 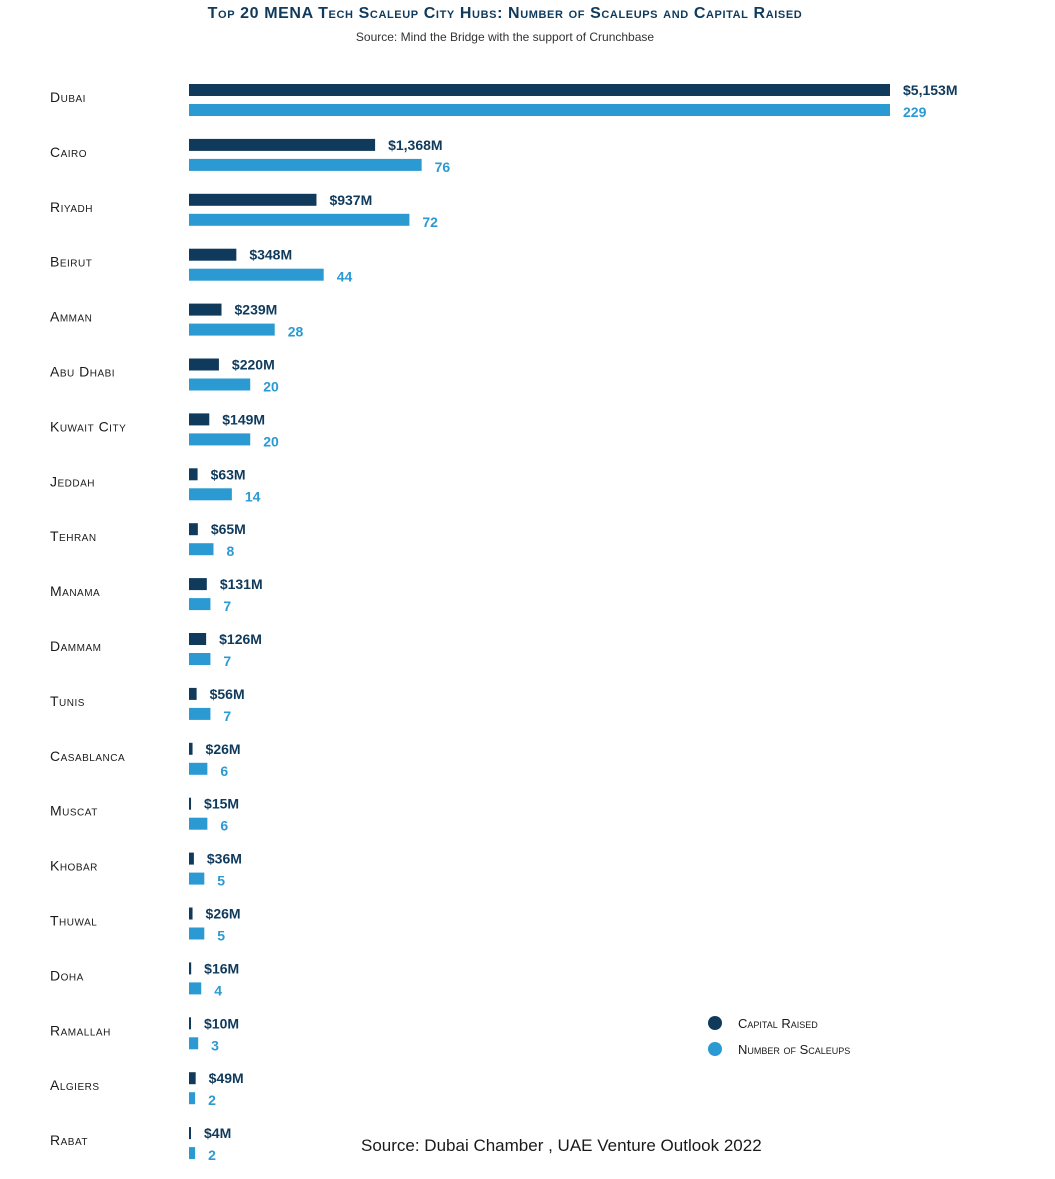 What do you see at coordinates (200, 659) in the screenshot?
I see `scaleups-bar-dammam` at bounding box center [200, 659].